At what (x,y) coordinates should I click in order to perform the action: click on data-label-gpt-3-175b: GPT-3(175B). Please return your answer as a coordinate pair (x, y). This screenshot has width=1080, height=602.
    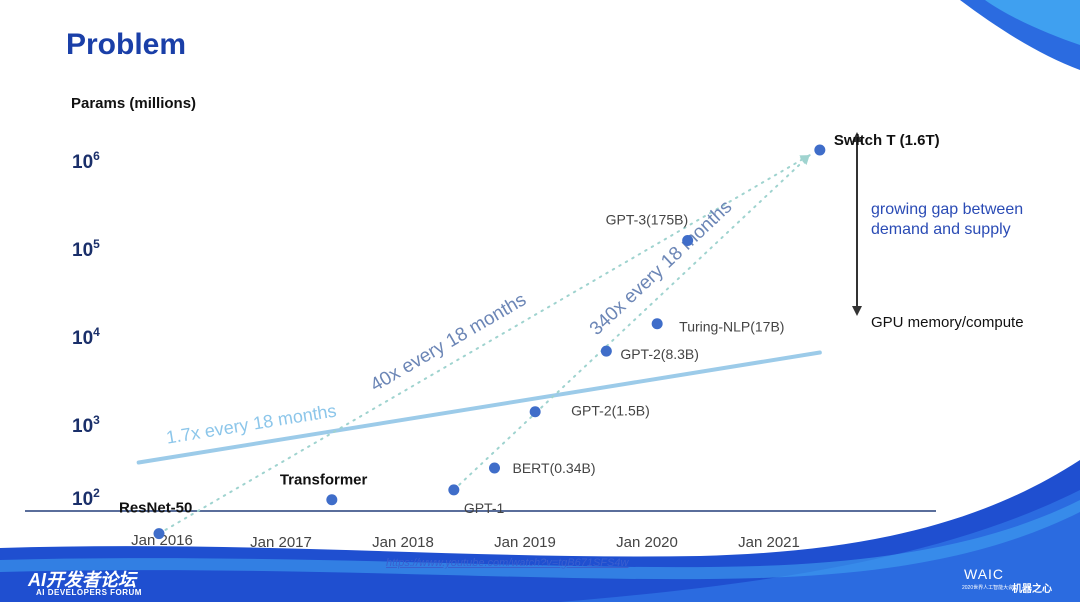
    Looking at the image, I should click on (647, 220).